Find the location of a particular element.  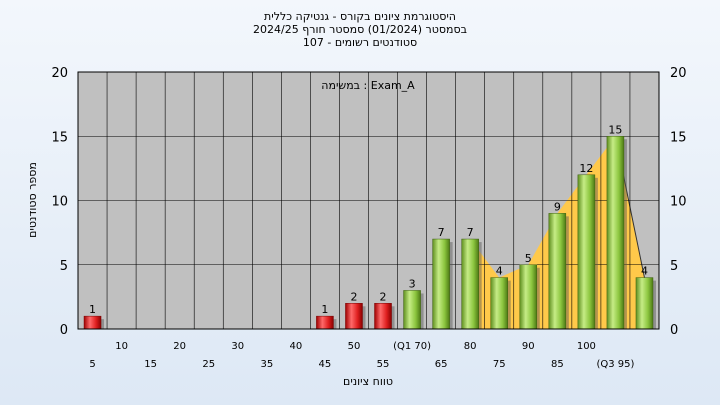

data-label-5: 1 is located at coordinates (92, 309).